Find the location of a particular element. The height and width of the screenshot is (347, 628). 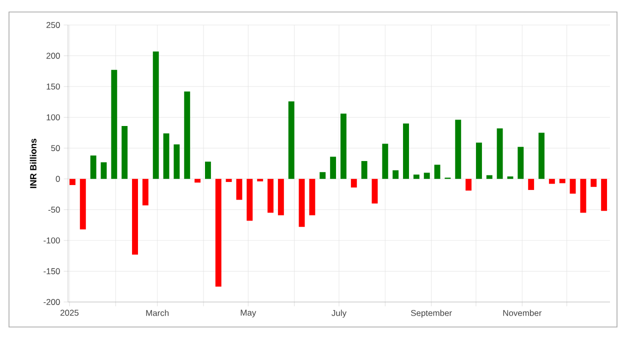

y-tick-label: 200 is located at coordinates (53, 55).